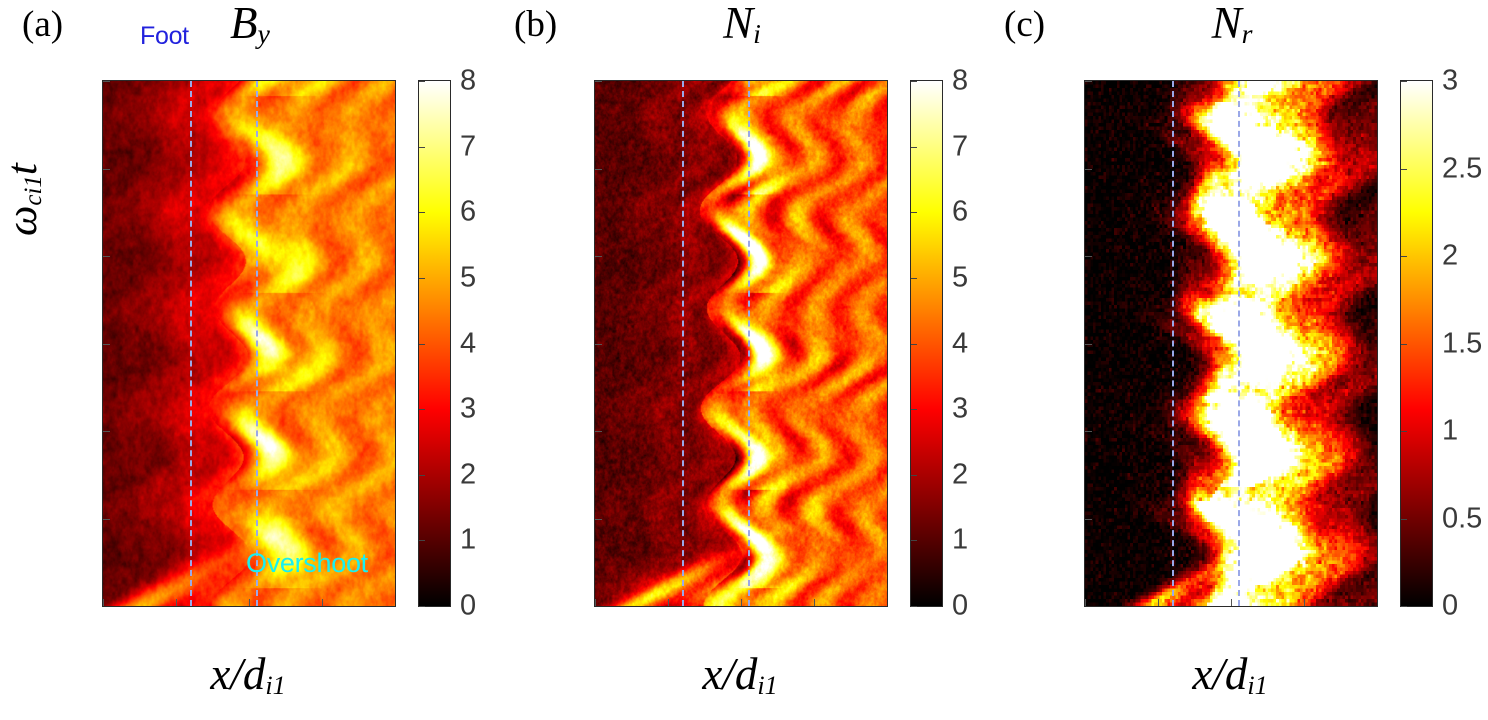 This screenshot has height=720, width=1488. Describe the element at coordinates (1441, 343) in the screenshot. I see `colorbar: 0 0.5 1 1.5 2 2.5 3` at that location.